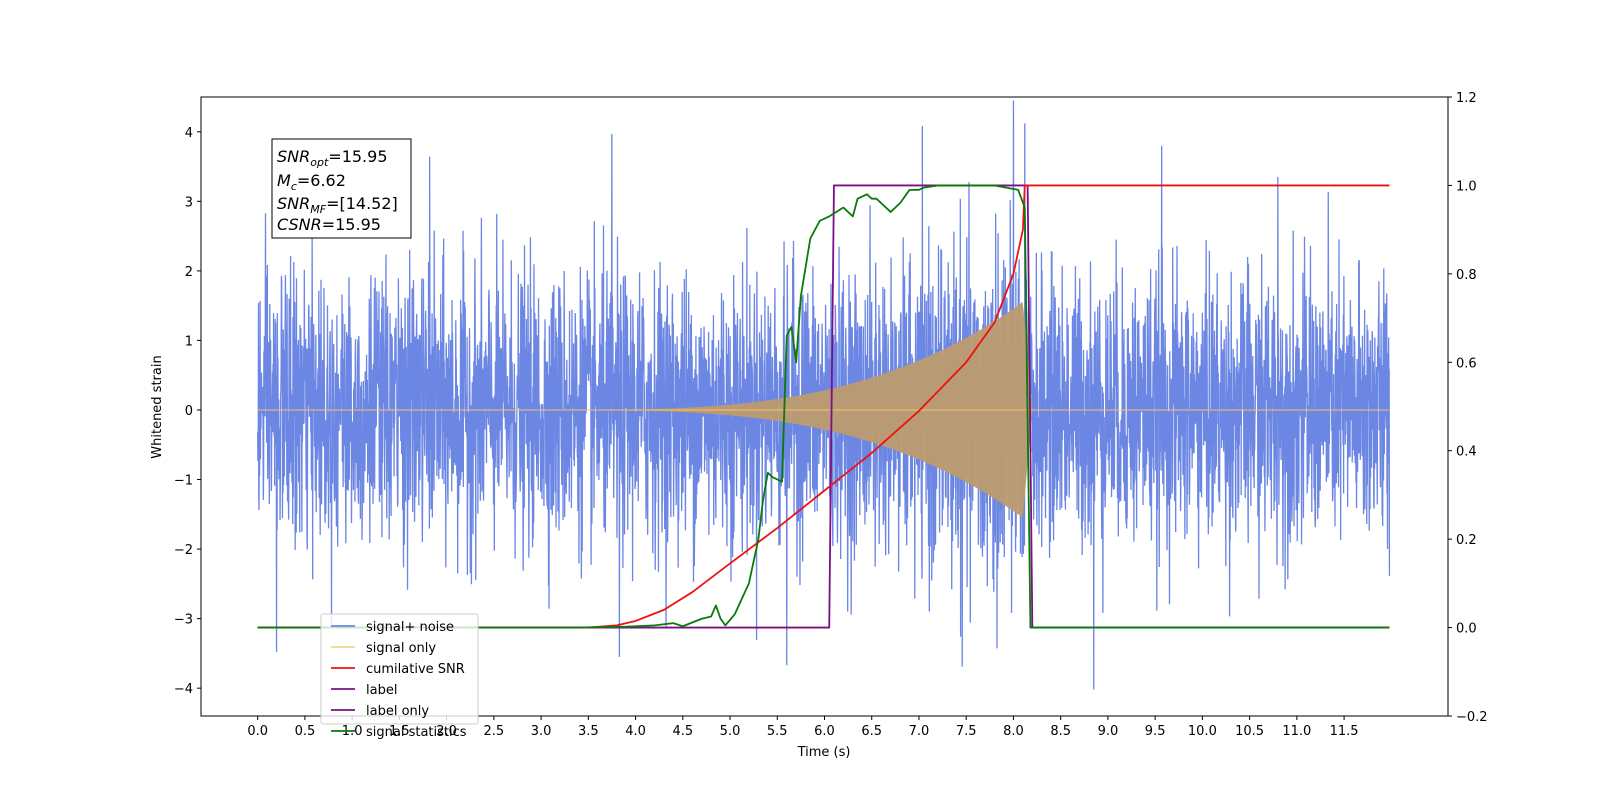 The width and height of the screenshot is (1600, 800). What do you see at coordinates (1468, 408) in the screenshot?
I see `y-axis-right: −0.2 0.0 0.2 0.4 0.6 0.8 1.0 1.2` at bounding box center [1468, 408].